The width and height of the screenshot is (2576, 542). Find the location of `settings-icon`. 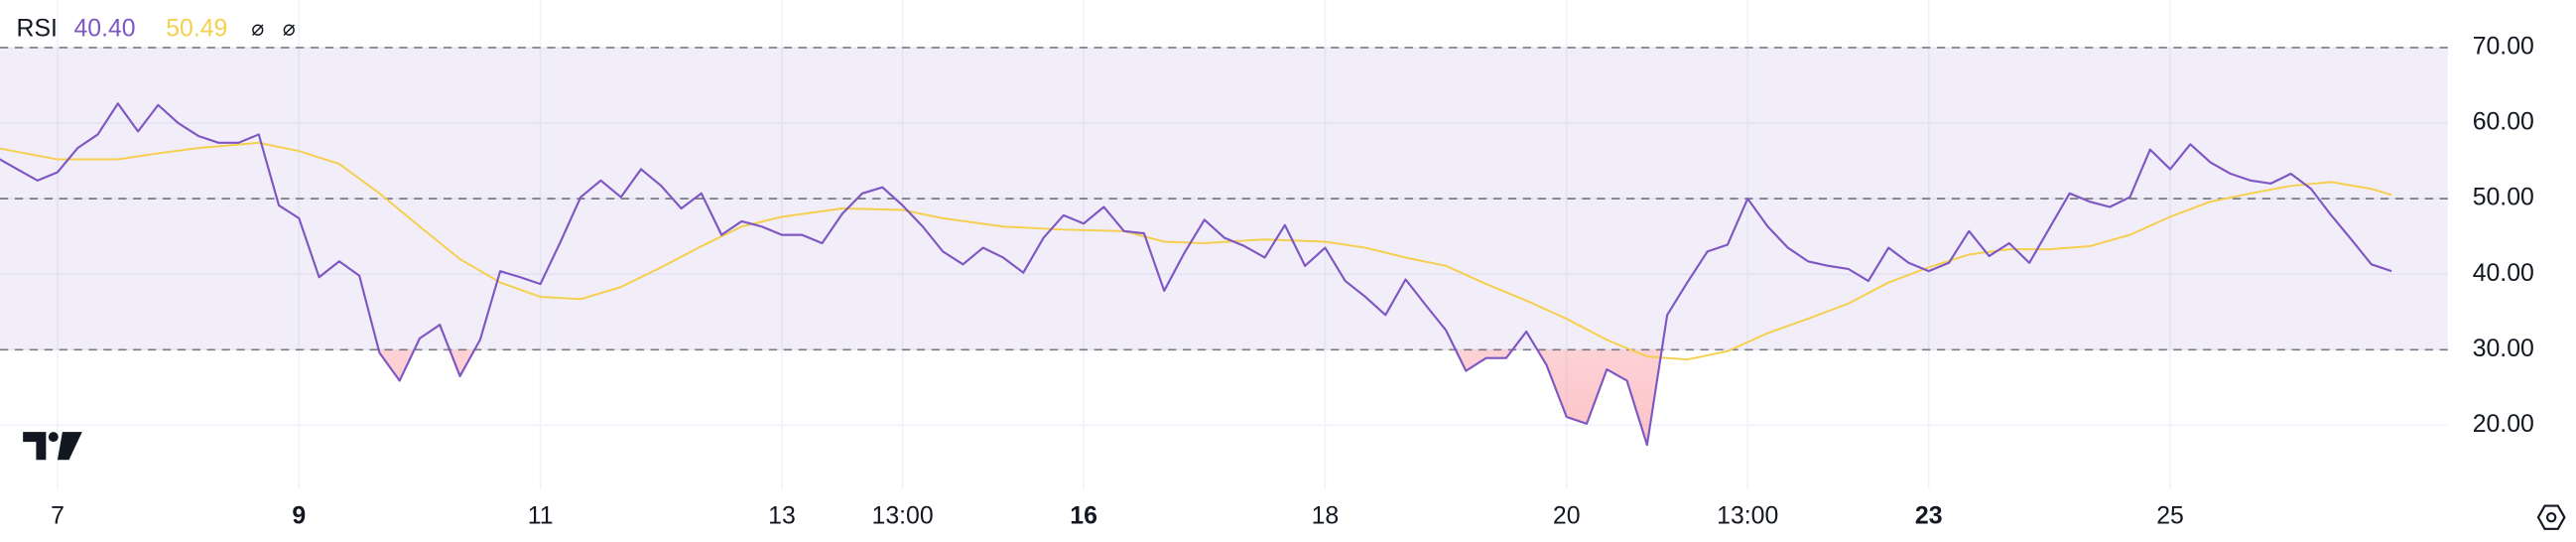

settings-icon is located at coordinates (2551, 517).